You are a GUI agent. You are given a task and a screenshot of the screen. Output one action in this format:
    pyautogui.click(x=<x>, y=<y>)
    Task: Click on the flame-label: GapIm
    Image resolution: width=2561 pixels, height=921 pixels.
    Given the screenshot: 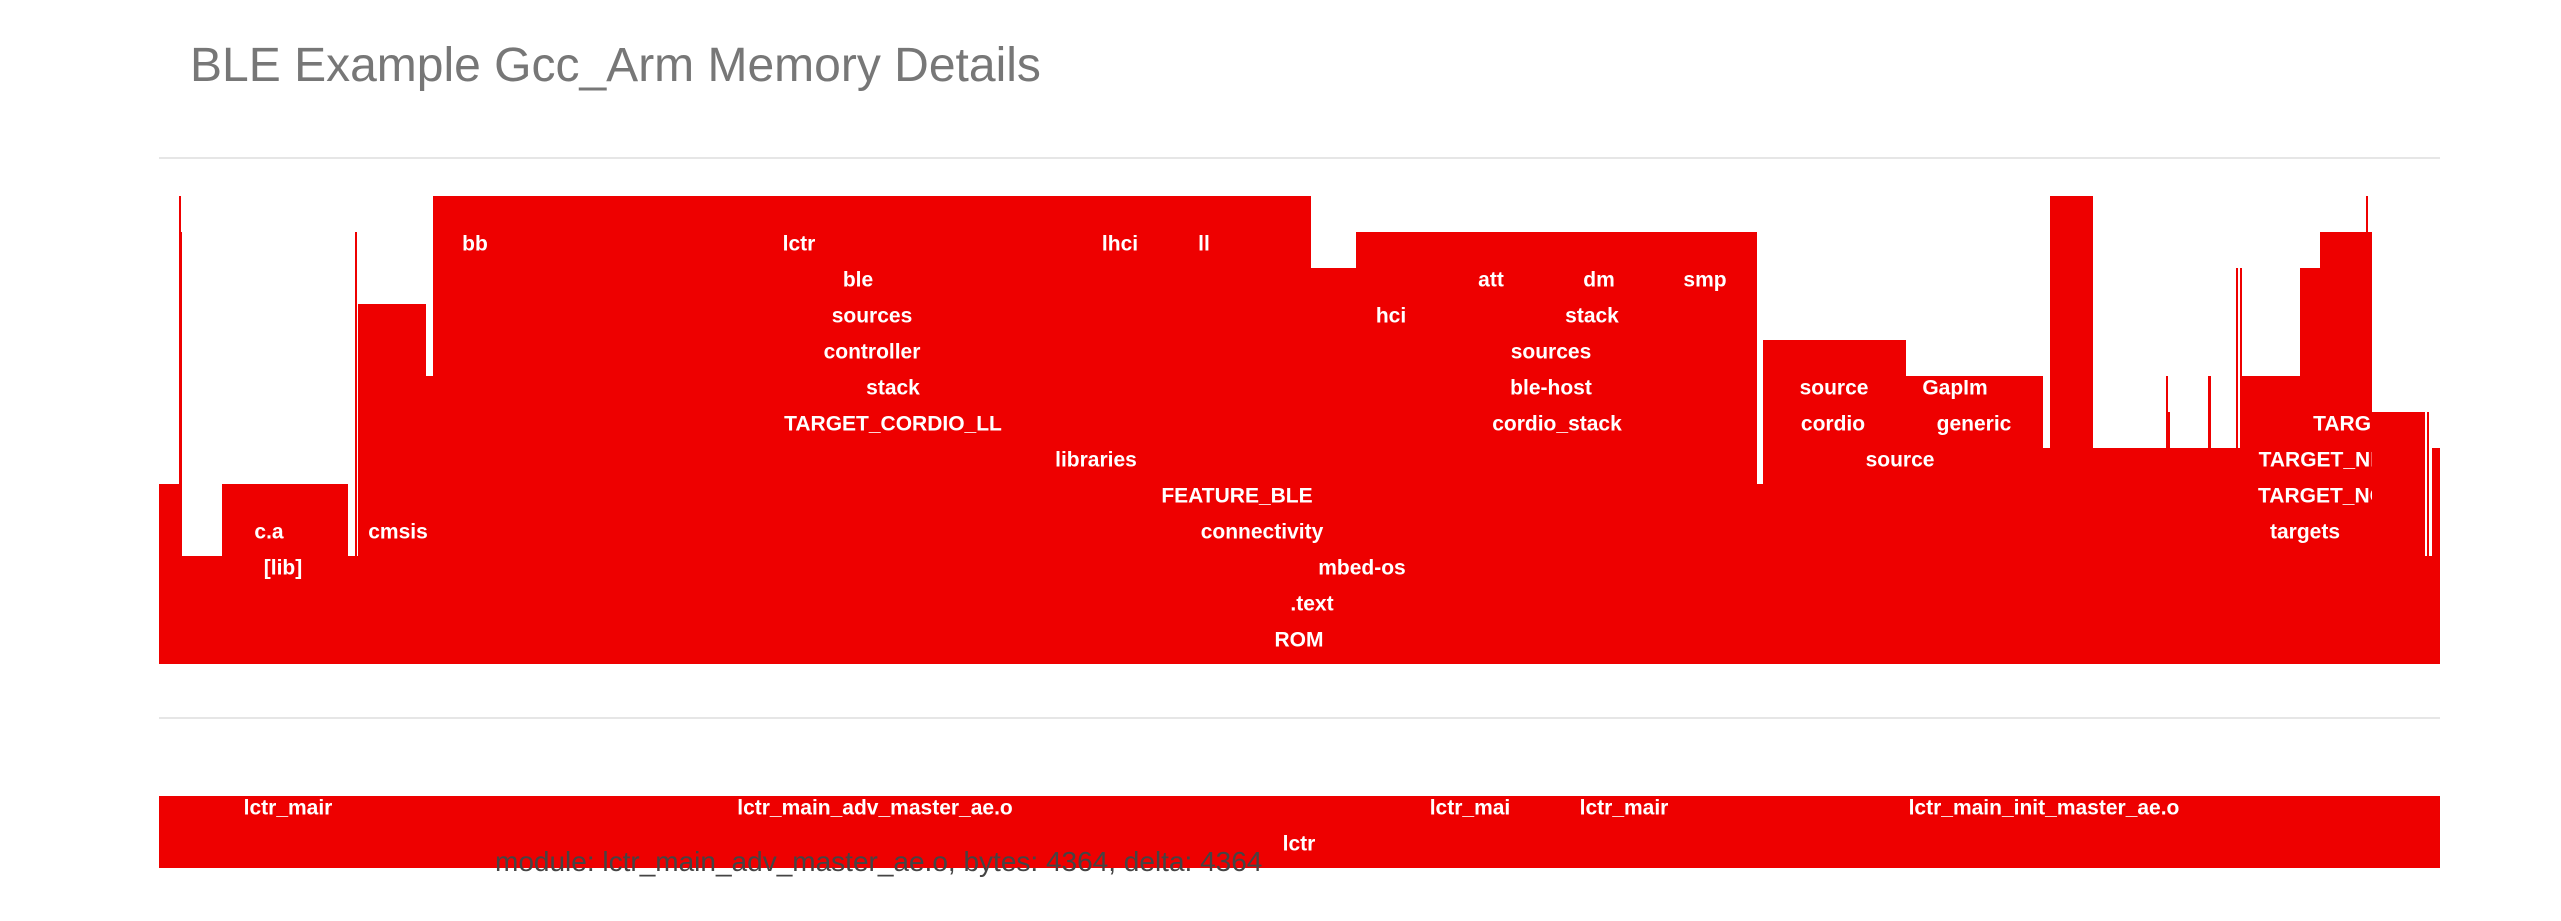 What is the action you would take?
    pyautogui.click(x=1954, y=388)
    